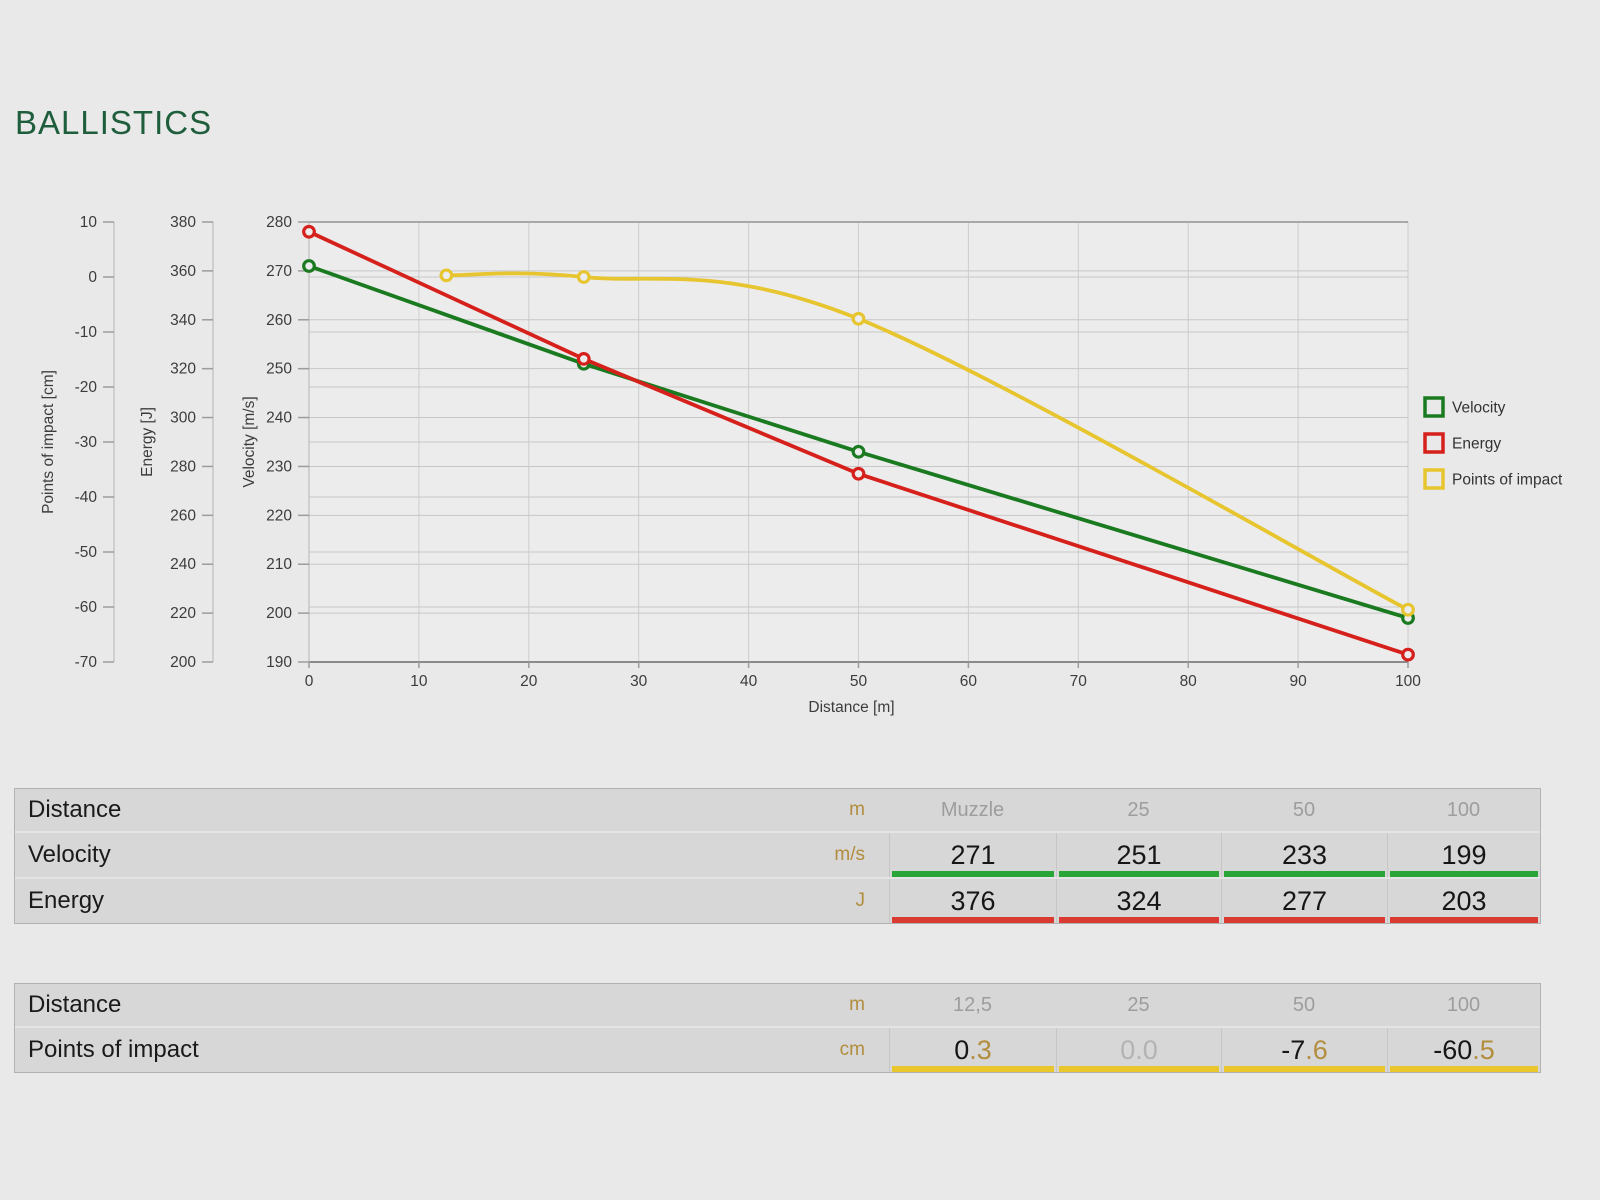  I want to click on tick-label: 200, so click(279, 613).